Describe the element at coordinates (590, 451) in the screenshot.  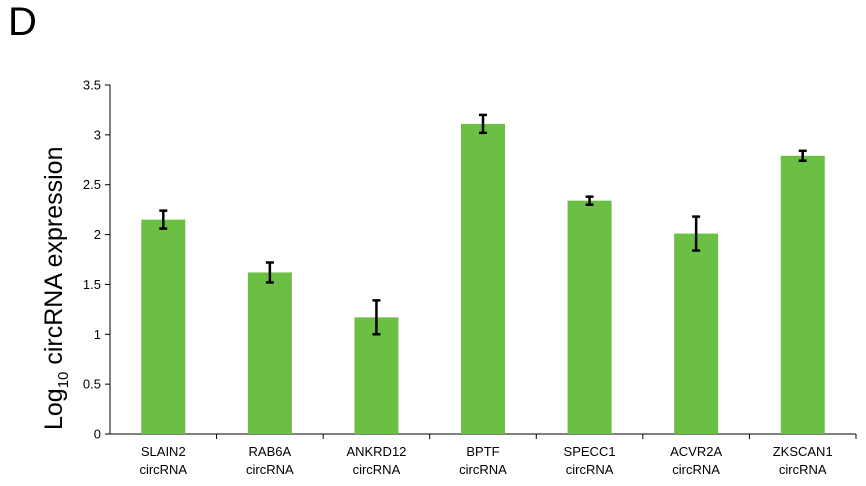
I see `x-tick-label: SPECC1` at that location.